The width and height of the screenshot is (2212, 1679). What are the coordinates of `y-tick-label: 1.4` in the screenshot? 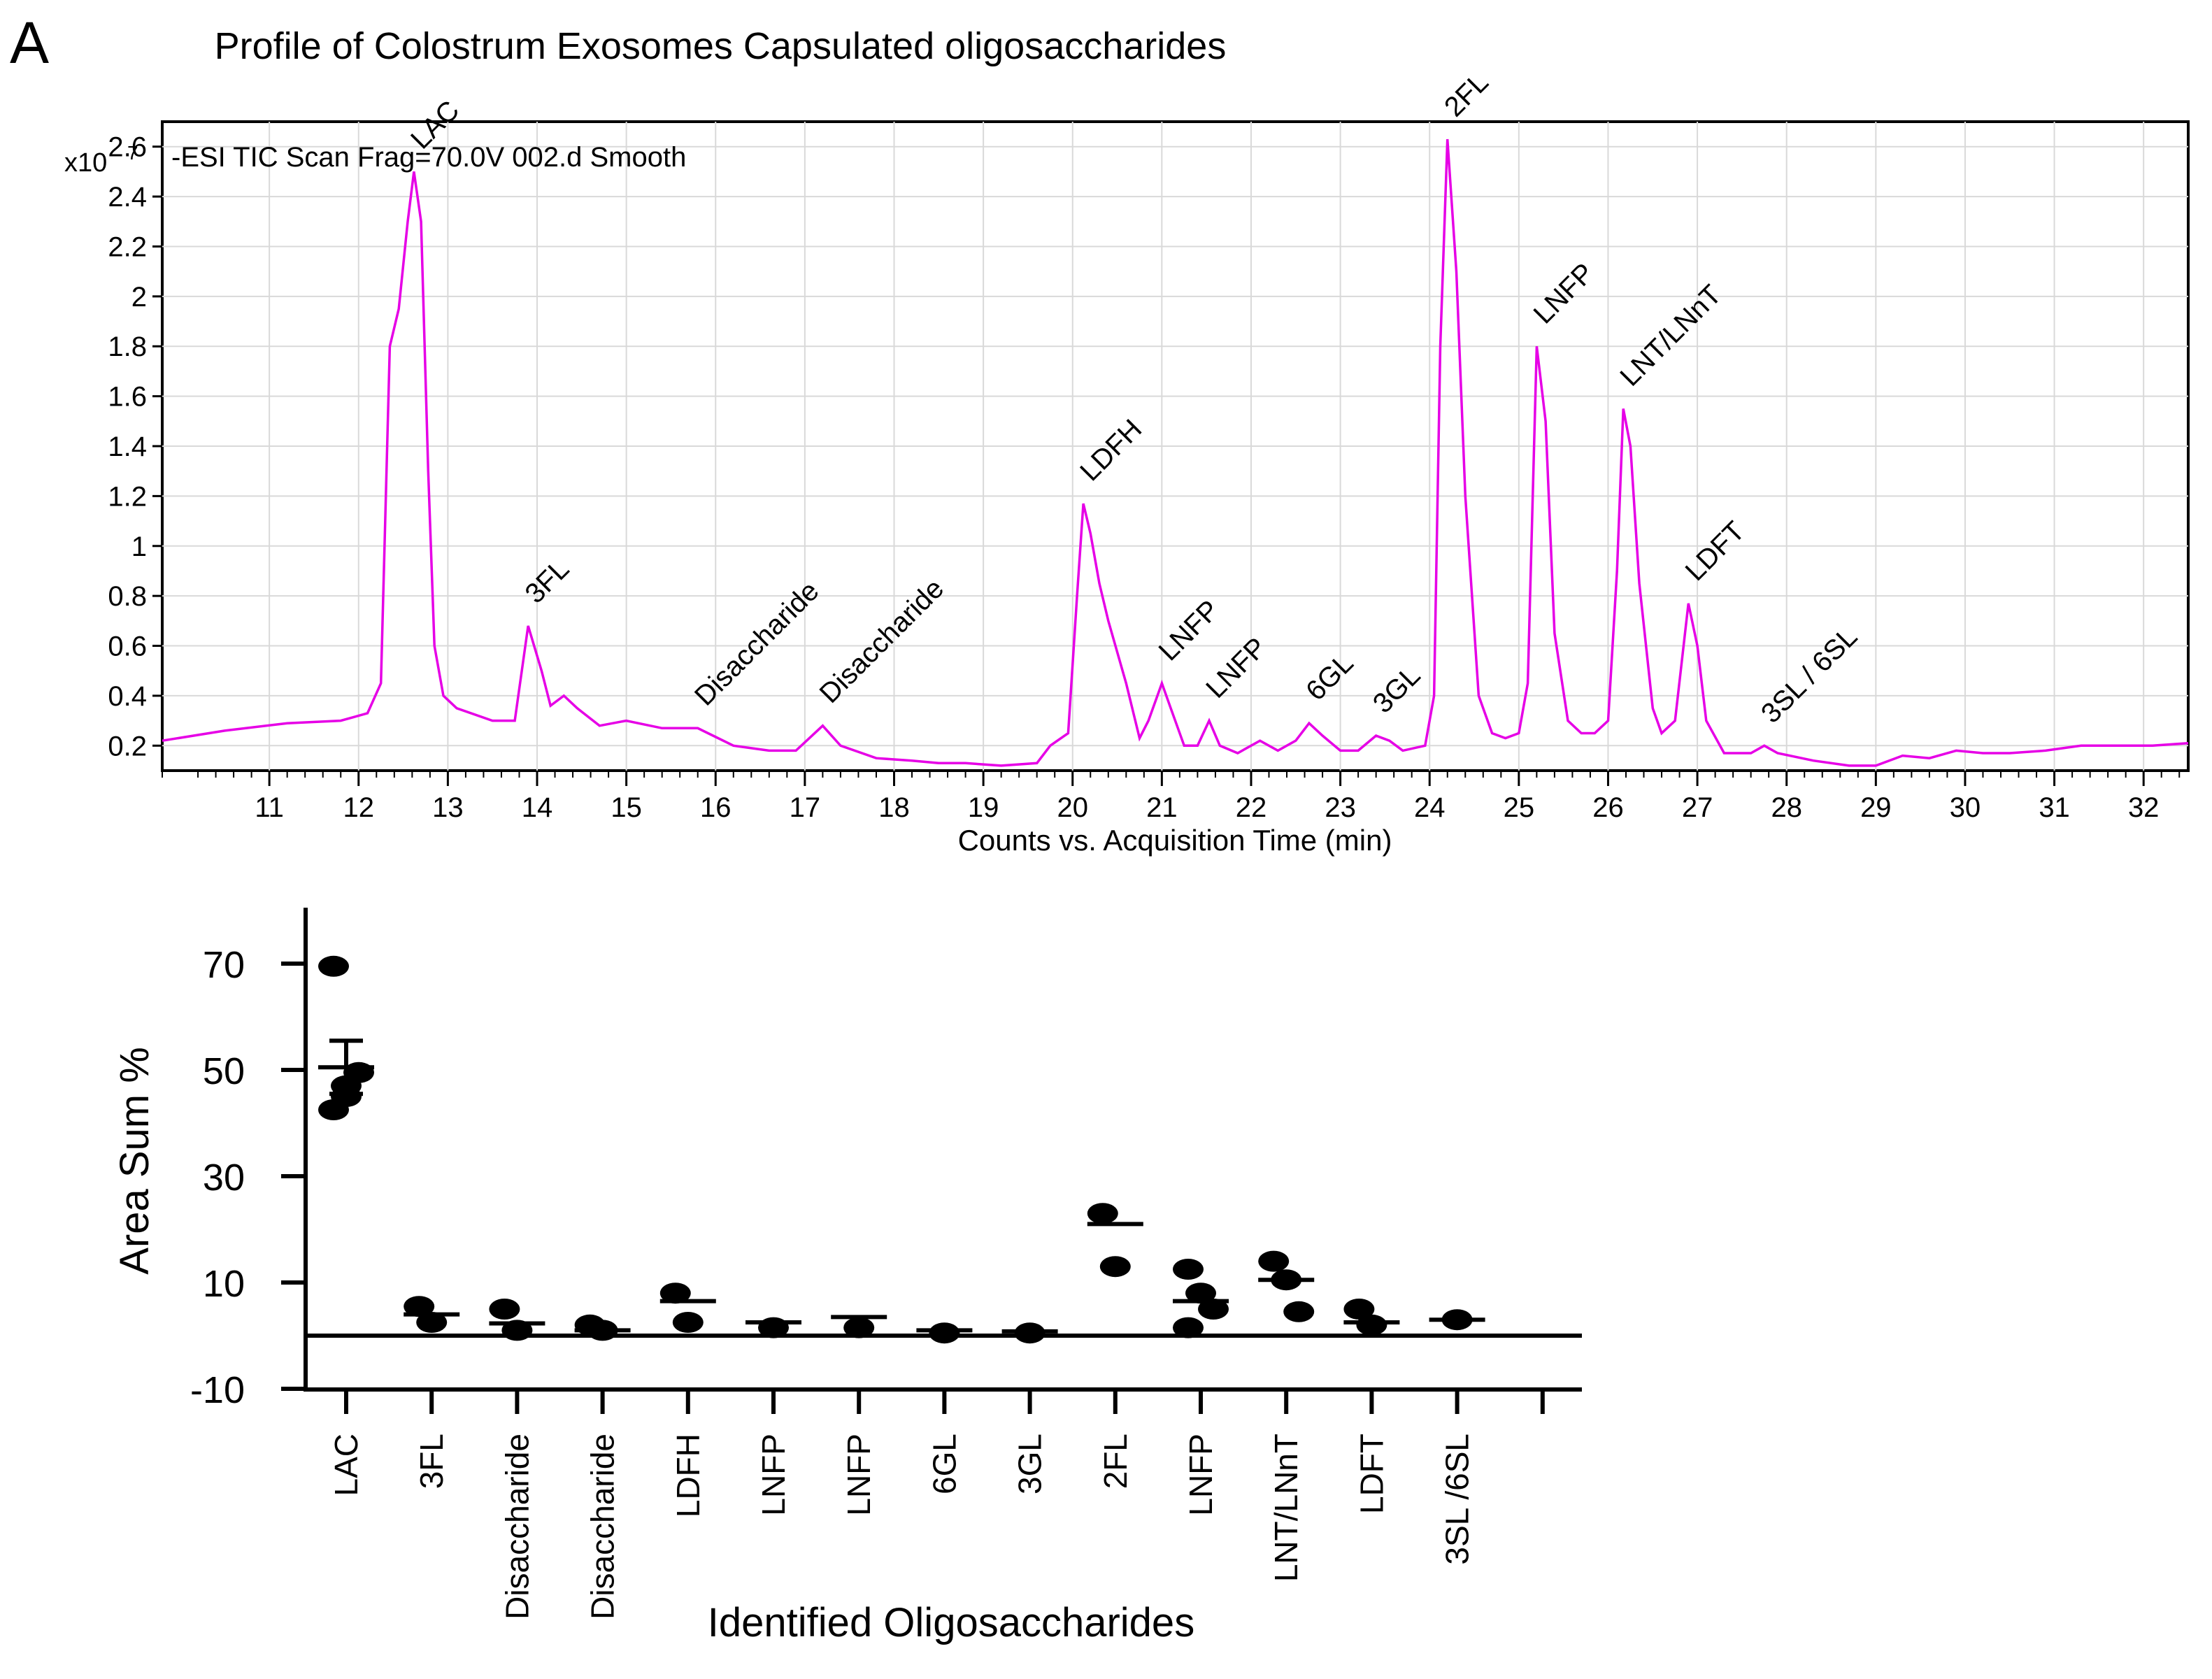 It's located at (127, 446).